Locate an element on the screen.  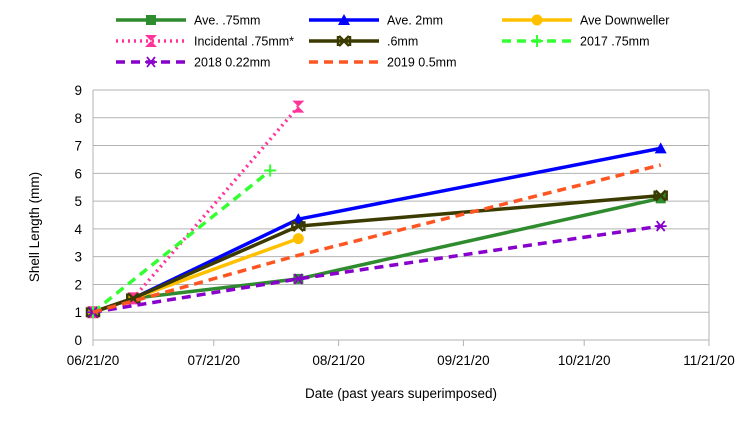
legend-item: 2018 0.22mm is located at coordinates (193, 63).